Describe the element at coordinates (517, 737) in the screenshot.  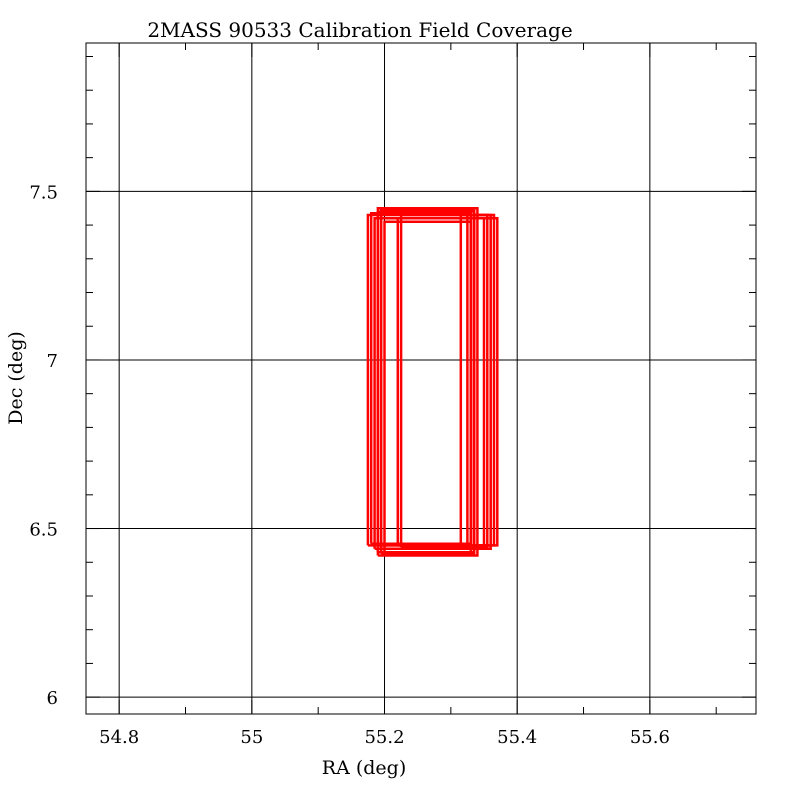
I see `x-tick-label: 55.4` at that location.